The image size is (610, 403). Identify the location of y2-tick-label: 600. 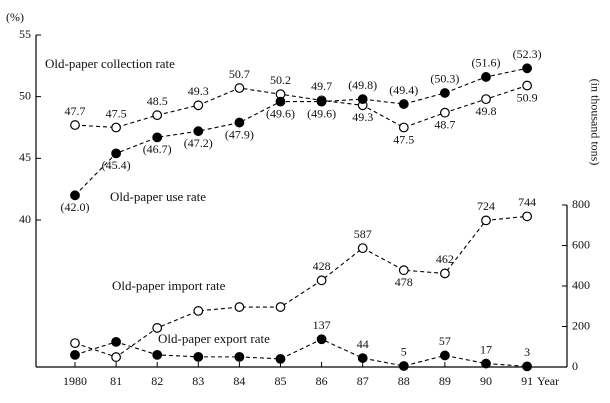
(581, 244).